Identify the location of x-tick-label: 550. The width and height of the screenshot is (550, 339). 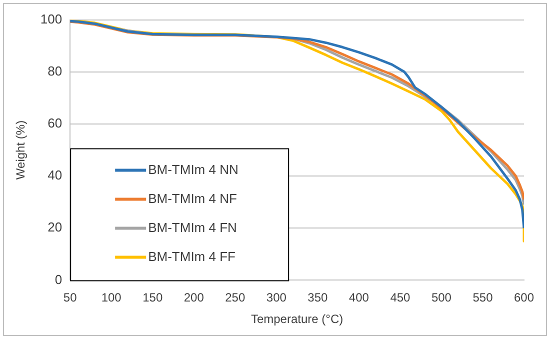
(483, 297).